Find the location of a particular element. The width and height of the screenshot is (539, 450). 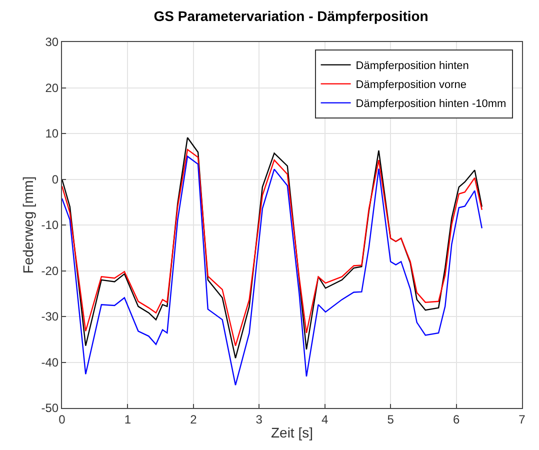

y-tick-label: -40 is located at coordinates (50, 362).